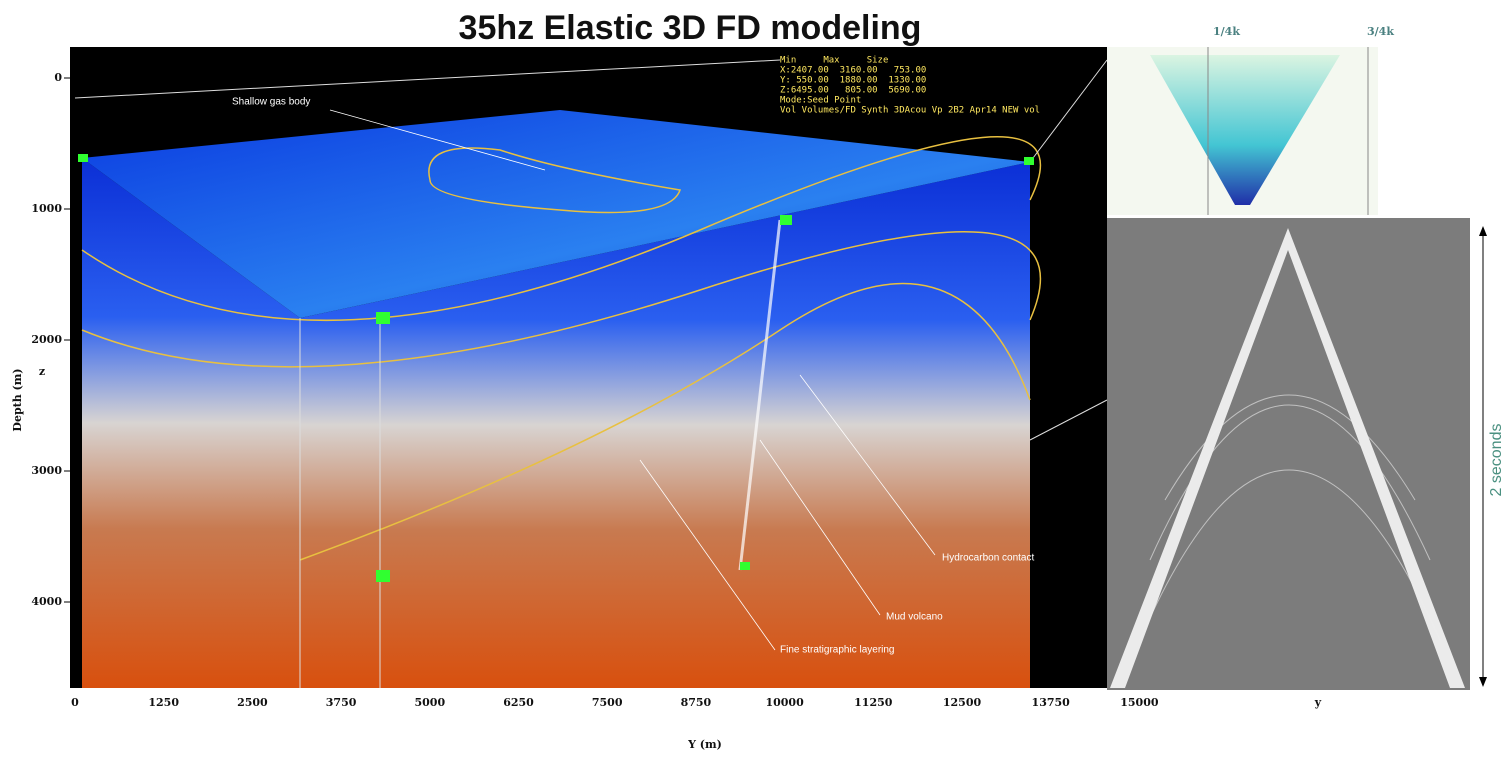 This screenshot has height=758, width=1506. What do you see at coordinates (853, 91) in the screenshot?
I see `info-line: Z:6495.00 805.00 5690.00` at bounding box center [853, 91].